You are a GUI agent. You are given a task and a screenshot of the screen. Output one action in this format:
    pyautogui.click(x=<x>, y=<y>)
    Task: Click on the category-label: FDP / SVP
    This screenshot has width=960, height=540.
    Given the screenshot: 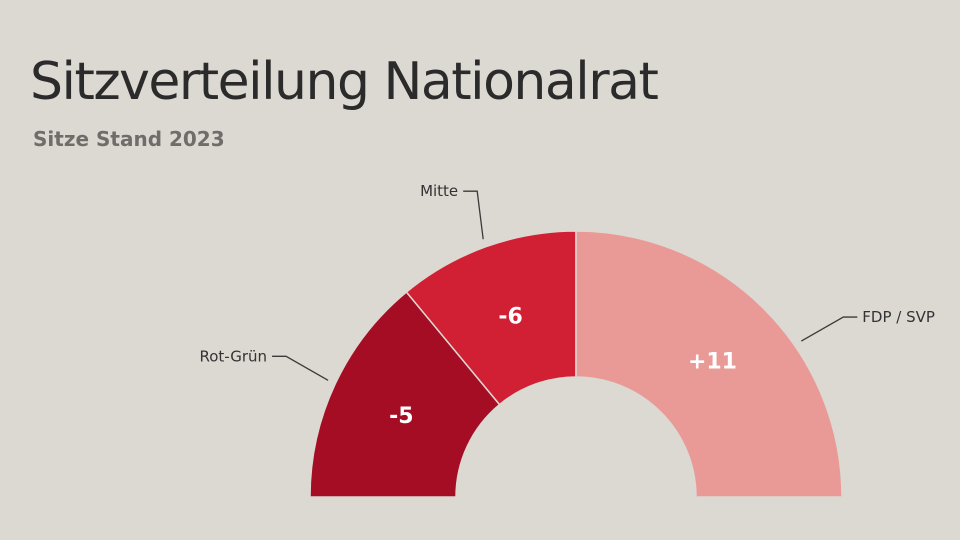 What is the action you would take?
    pyautogui.click(x=898, y=317)
    